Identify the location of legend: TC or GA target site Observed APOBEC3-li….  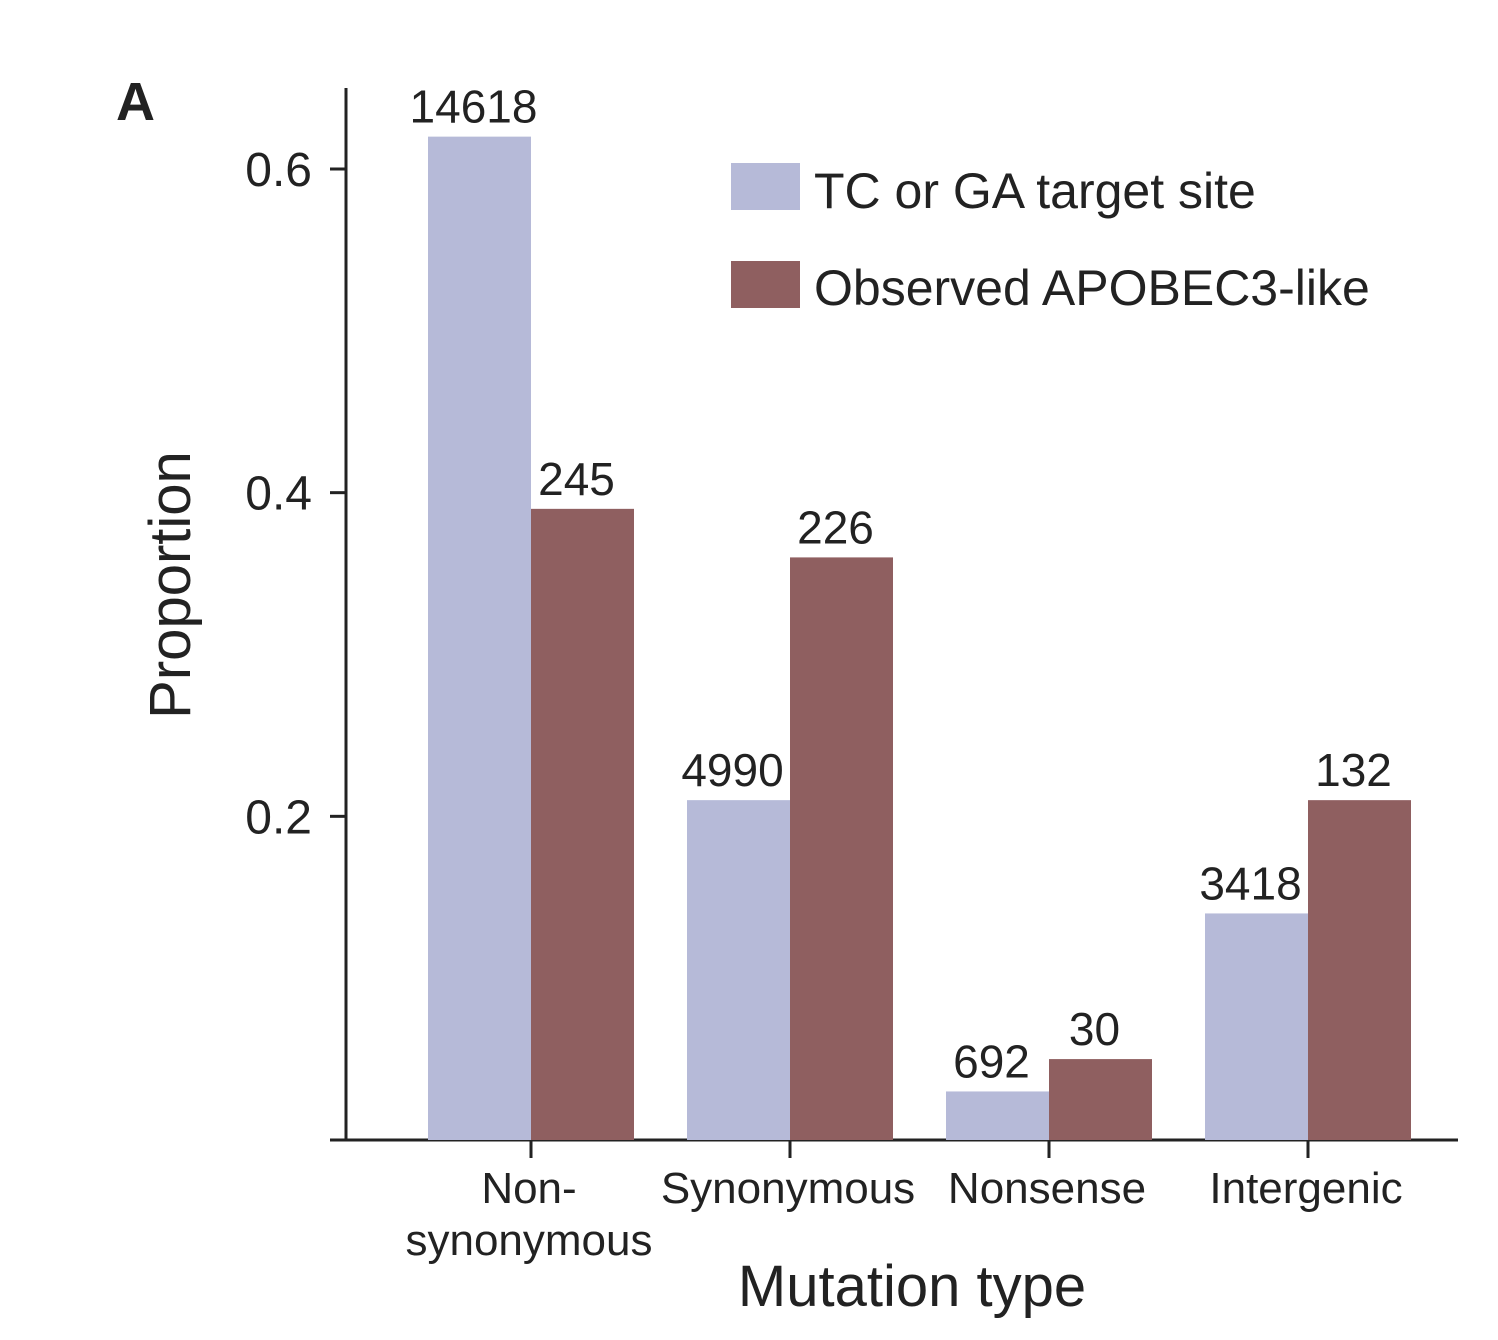
(1050, 239).